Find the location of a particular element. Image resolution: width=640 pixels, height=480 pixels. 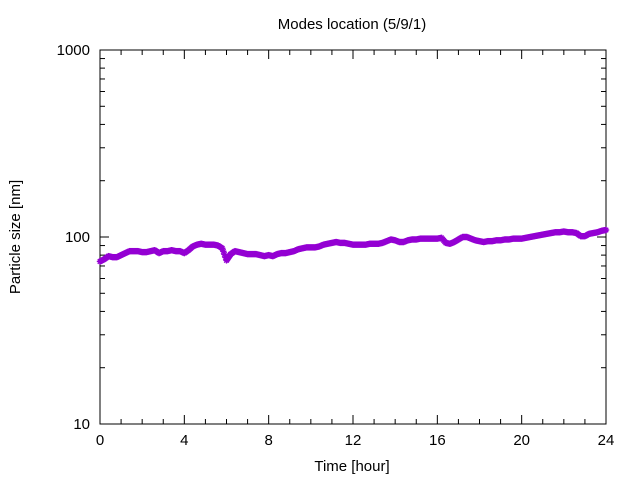

x-tick-label: 4 is located at coordinates (184, 440).